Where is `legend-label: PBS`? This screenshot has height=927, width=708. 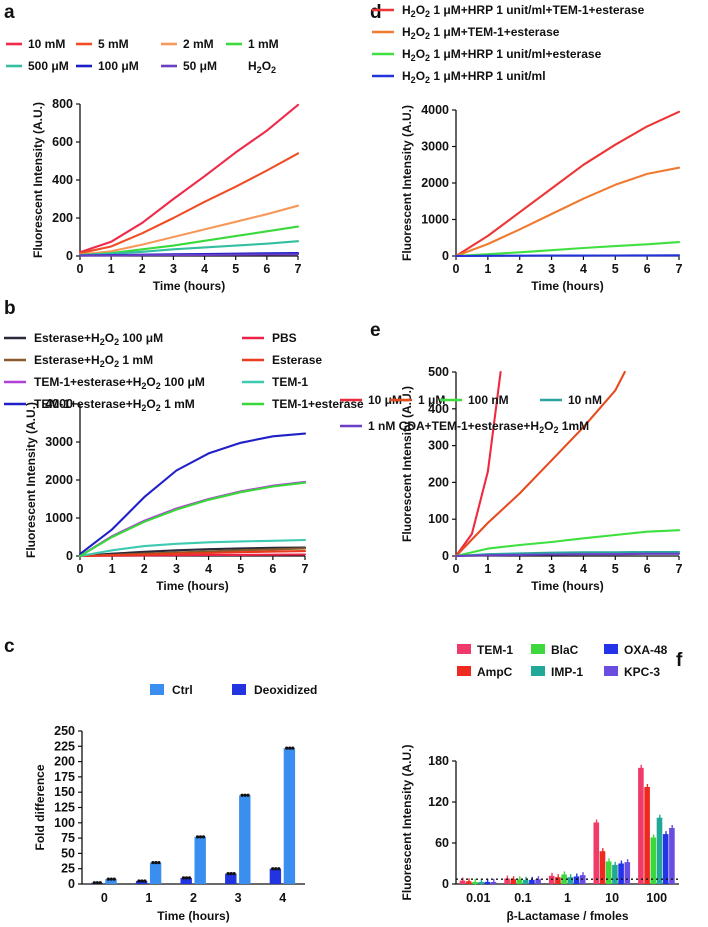
legend-label: PBS is located at coordinates (284, 338).